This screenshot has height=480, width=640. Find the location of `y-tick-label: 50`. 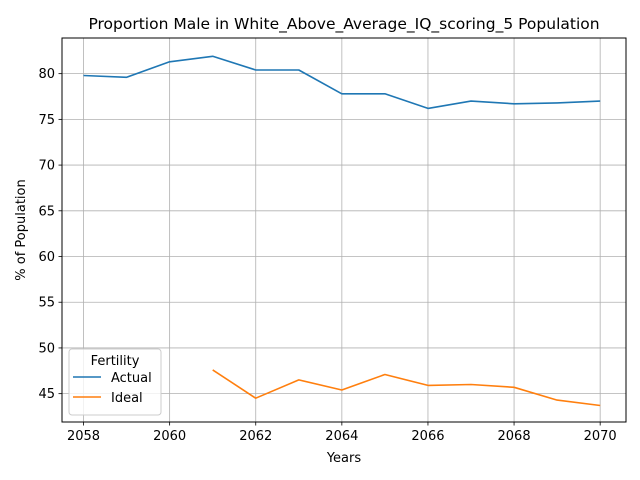

y-tick-label: 50 is located at coordinates (46, 348).